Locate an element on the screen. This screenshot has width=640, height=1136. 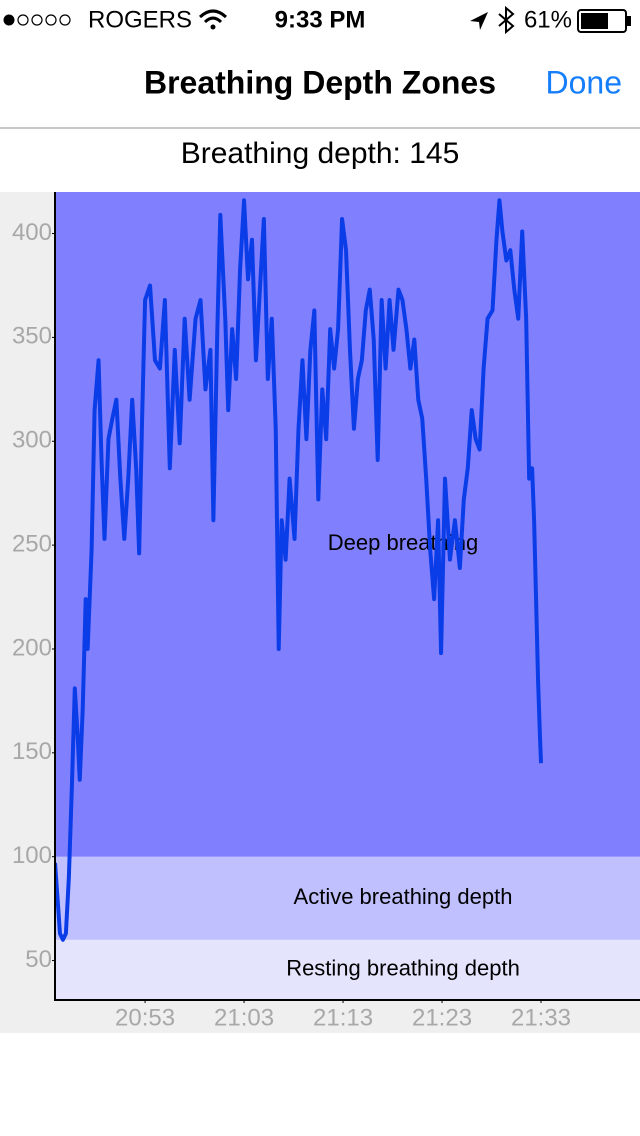
carrier: ROGERS is located at coordinates (140, 19).